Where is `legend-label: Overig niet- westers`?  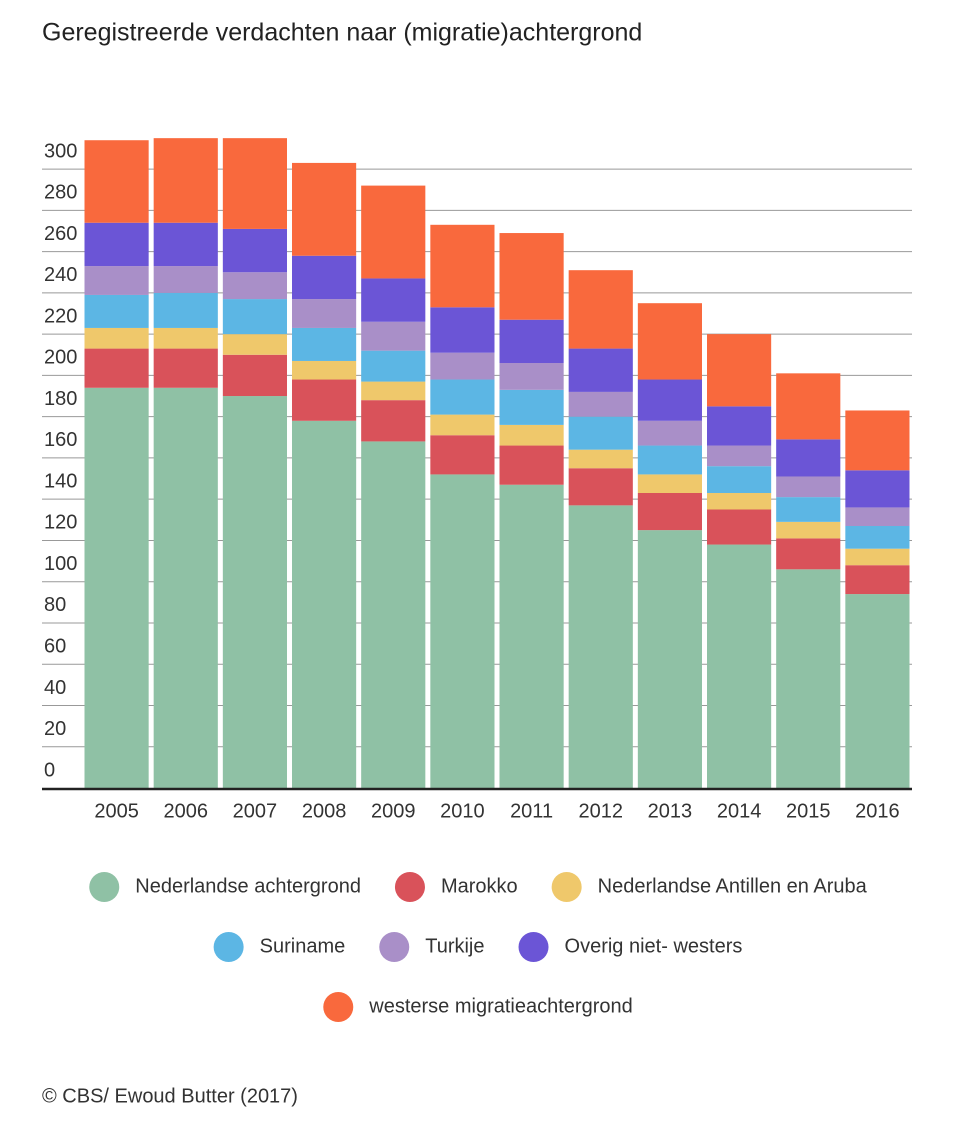 legend-label: Overig niet- westers is located at coordinates (654, 946).